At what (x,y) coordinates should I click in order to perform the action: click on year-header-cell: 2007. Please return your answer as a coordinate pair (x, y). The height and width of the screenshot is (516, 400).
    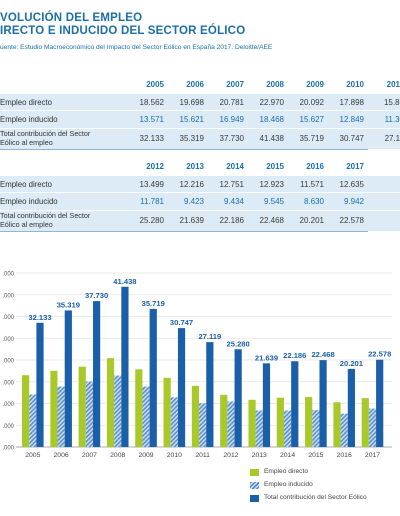
    Looking at the image, I should click on (235, 84).